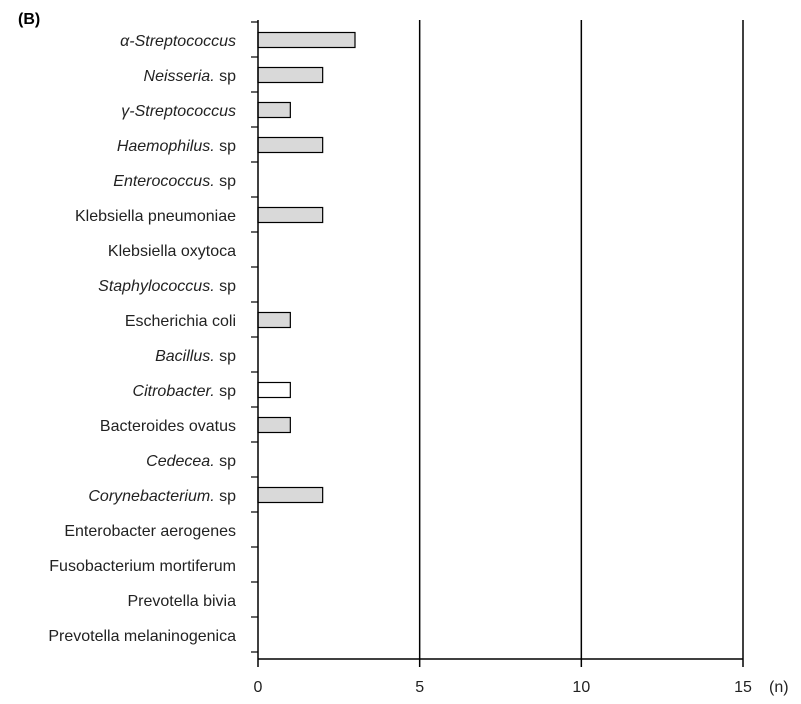 The image size is (801, 704). What do you see at coordinates (150, 531) in the screenshot?
I see `category-label: Enterobacter aerogenes` at bounding box center [150, 531].